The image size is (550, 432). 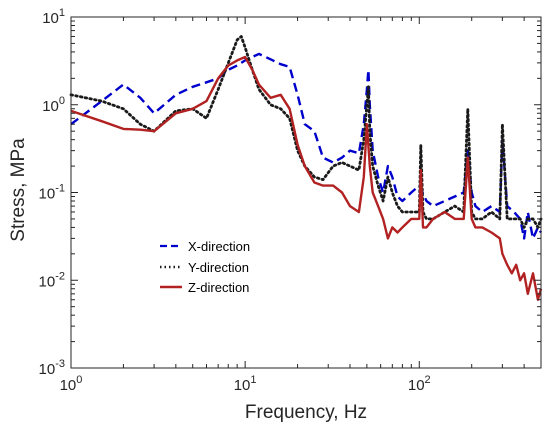 What do you see at coordinates (52, 280) in the screenshot?
I see `y-tick-label: 10⁻²` at bounding box center [52, 280].